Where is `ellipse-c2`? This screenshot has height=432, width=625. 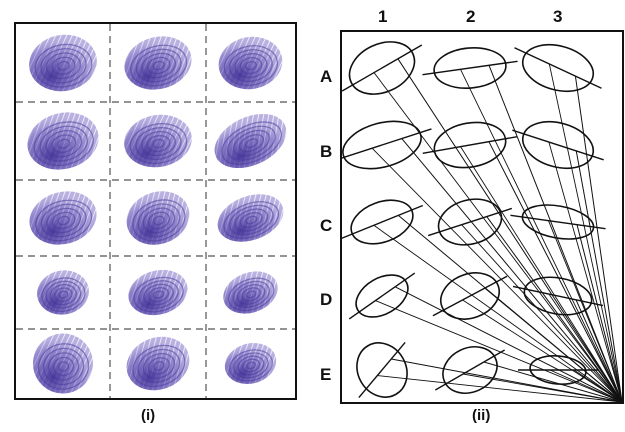
ellipse-c2 is located at coordinates (470, 222).